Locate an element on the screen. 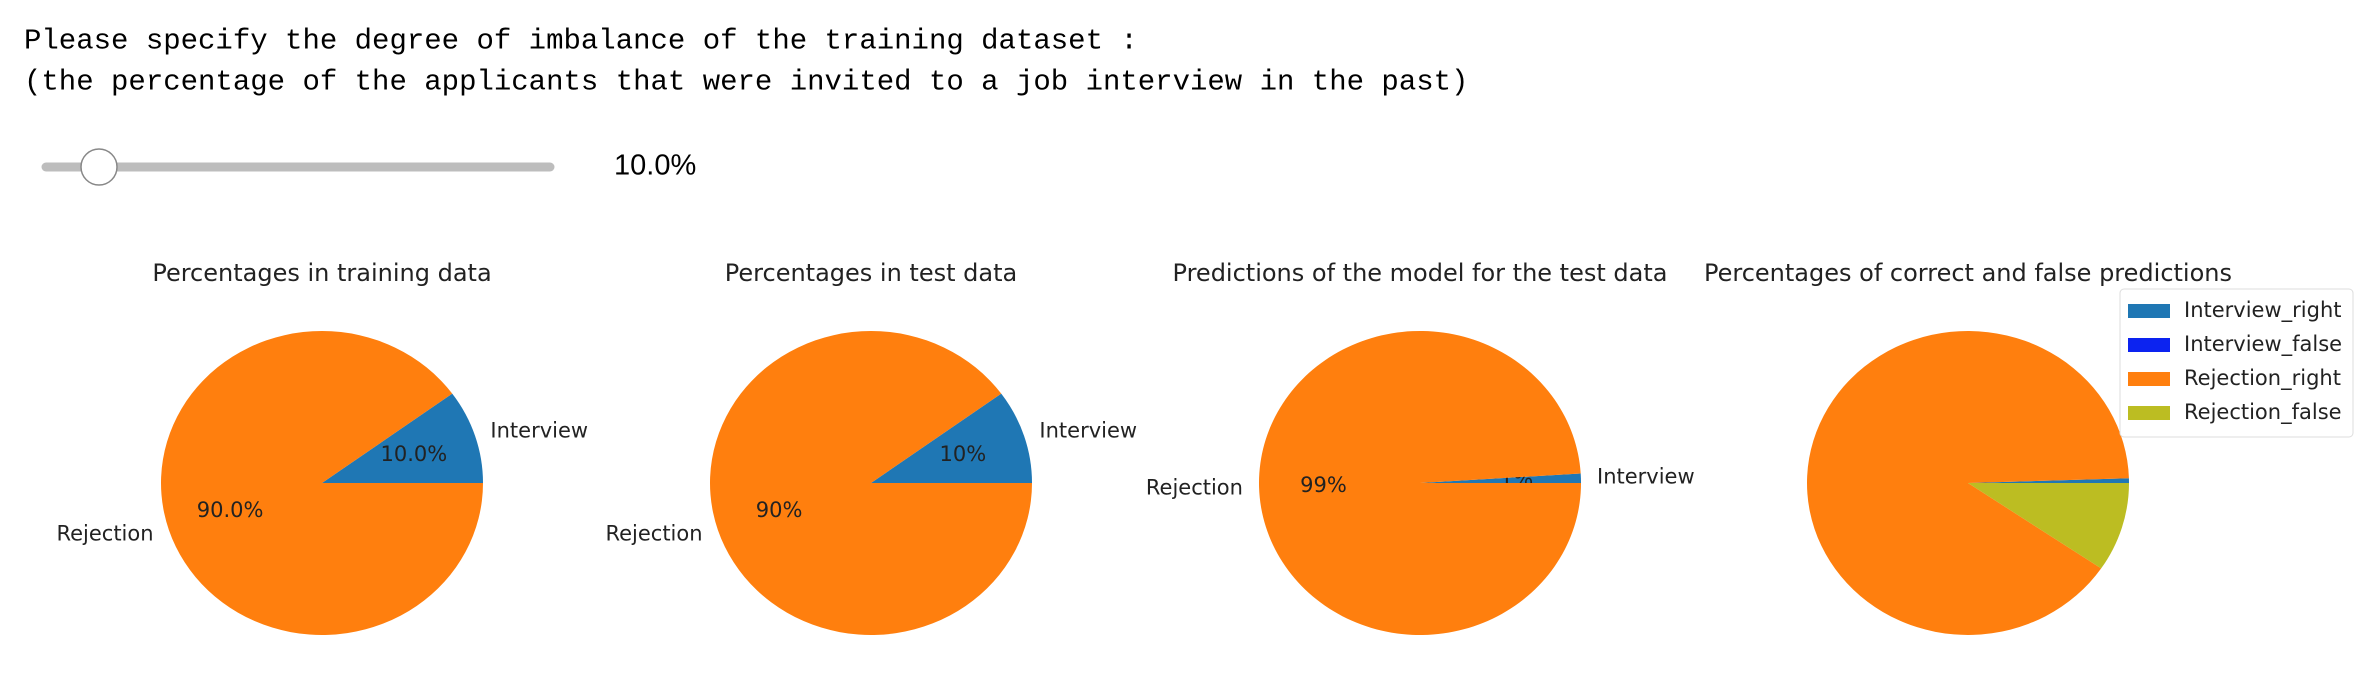 The image size is (2380, 696). legend-label: Rejection_false is located at coordinates (2263, 412).